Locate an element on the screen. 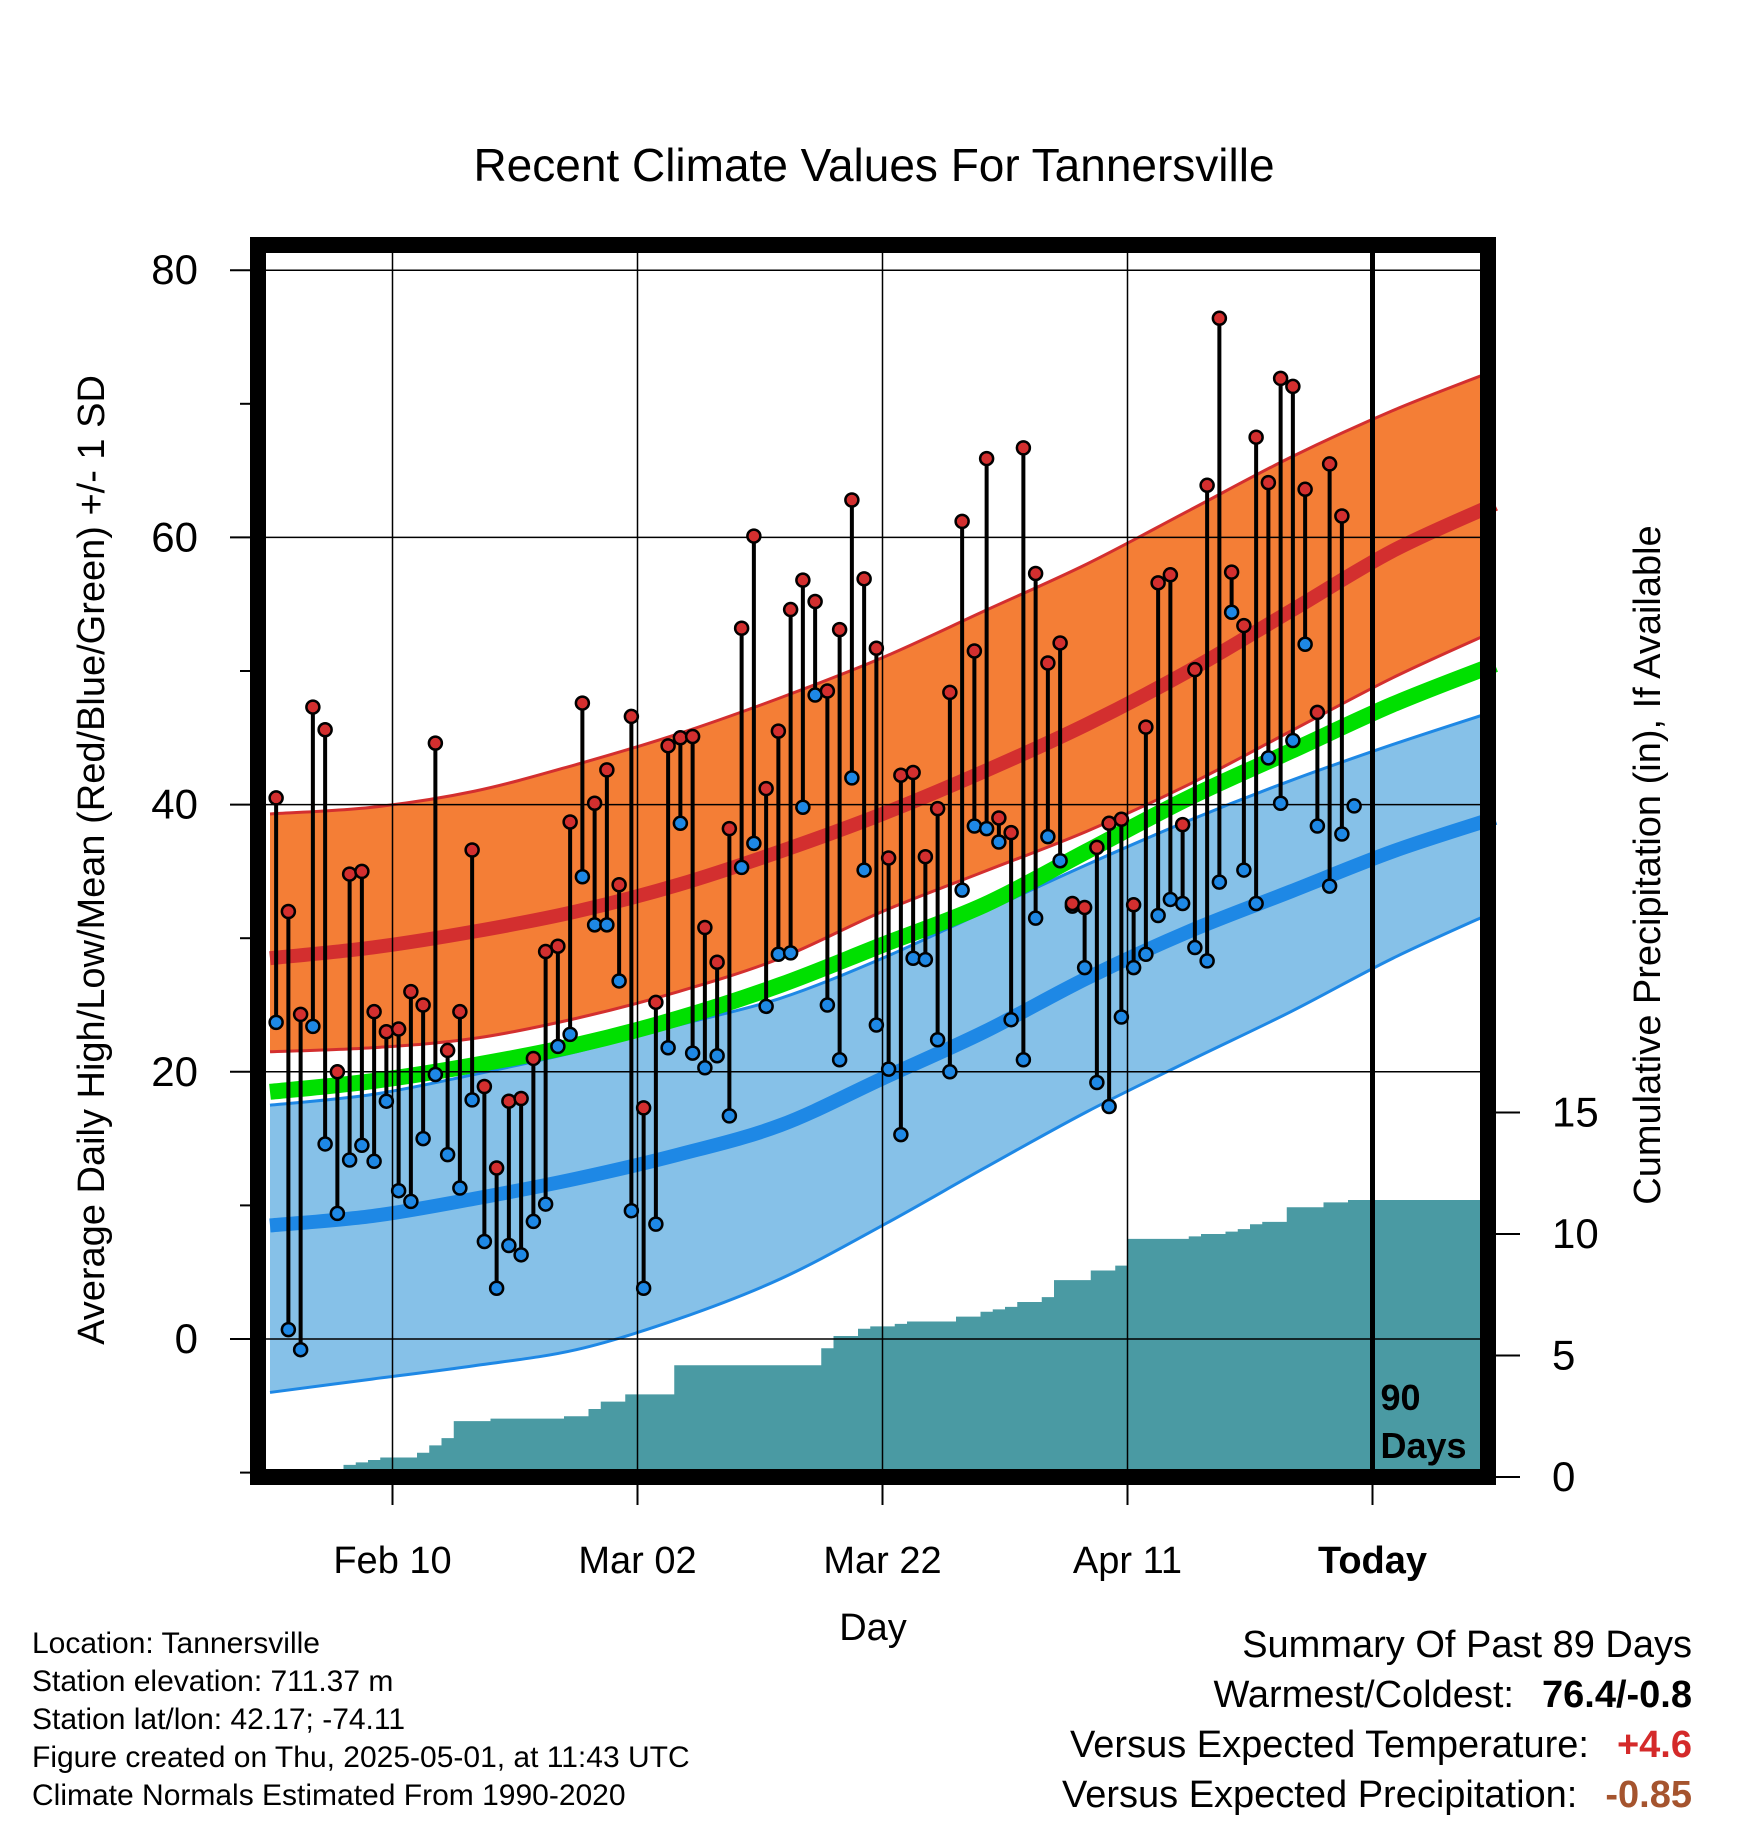  summary-heading: Summary Of Past 89 Days is located at coordinates (1467, 1645).